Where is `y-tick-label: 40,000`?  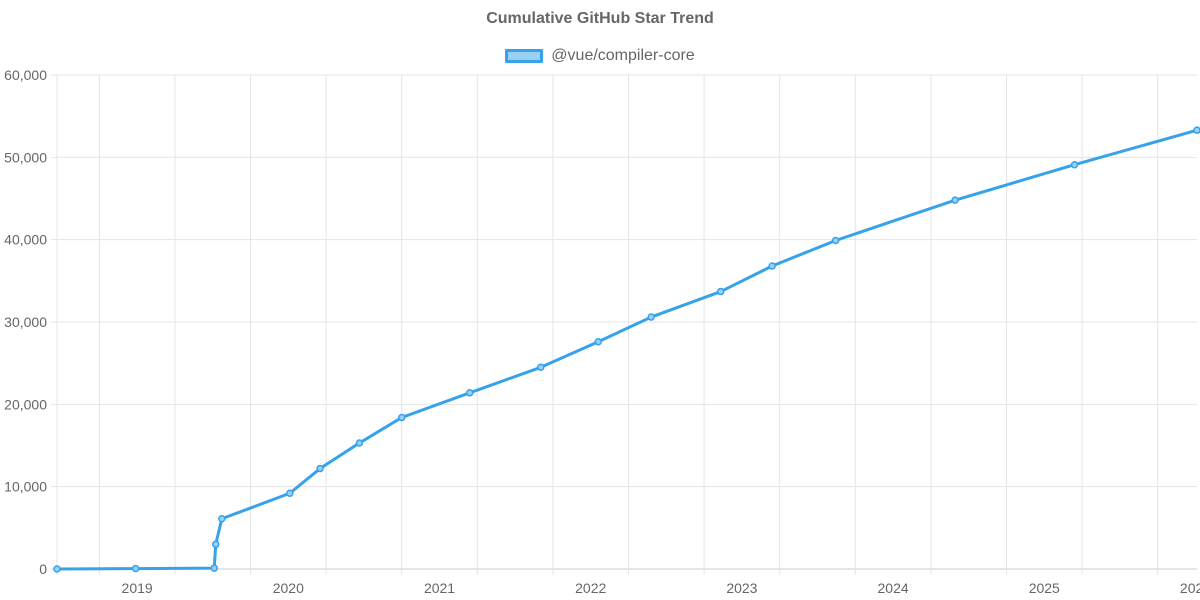 y-tick-label: 40,000 is located at coordinates (25, 240).